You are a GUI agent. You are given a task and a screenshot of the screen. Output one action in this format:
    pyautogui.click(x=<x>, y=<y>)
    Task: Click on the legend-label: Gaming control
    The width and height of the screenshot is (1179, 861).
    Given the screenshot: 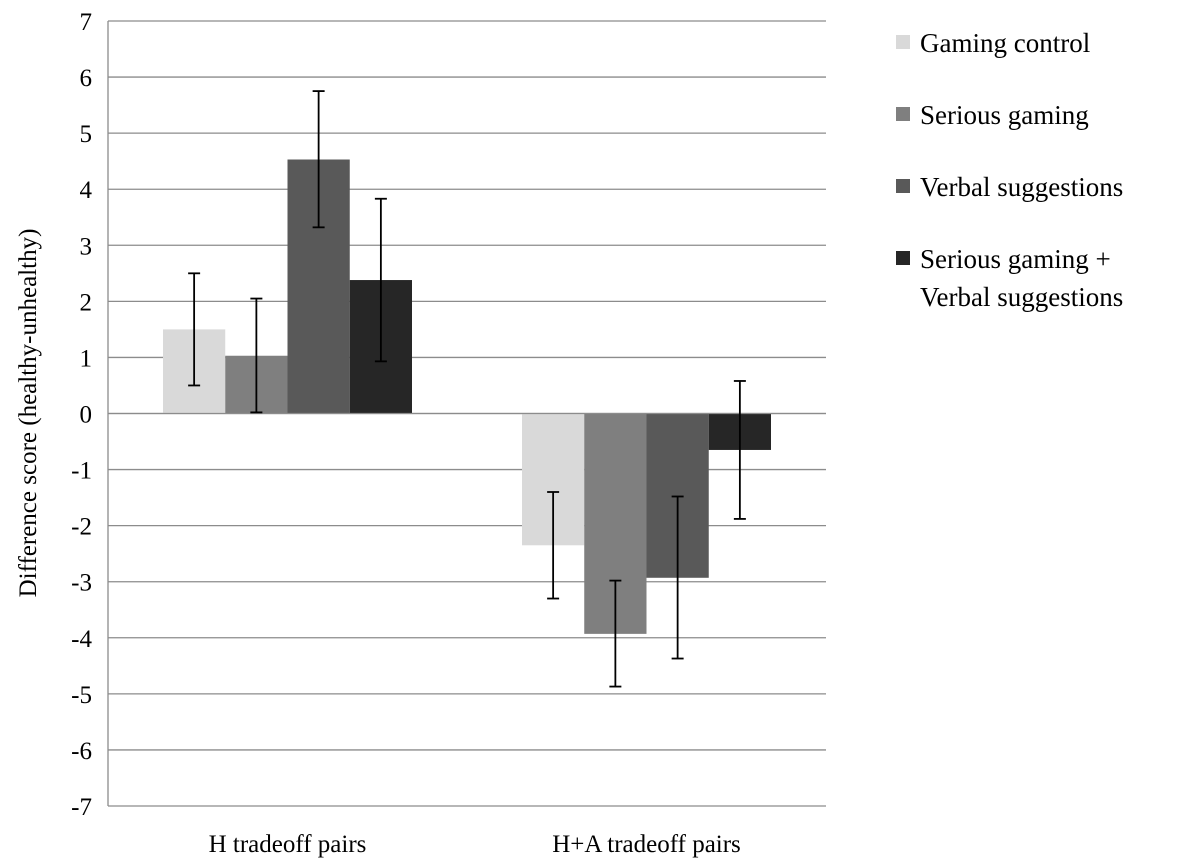 What is the action you would take?
    pyautogui.click(x=1005, y=43)
    